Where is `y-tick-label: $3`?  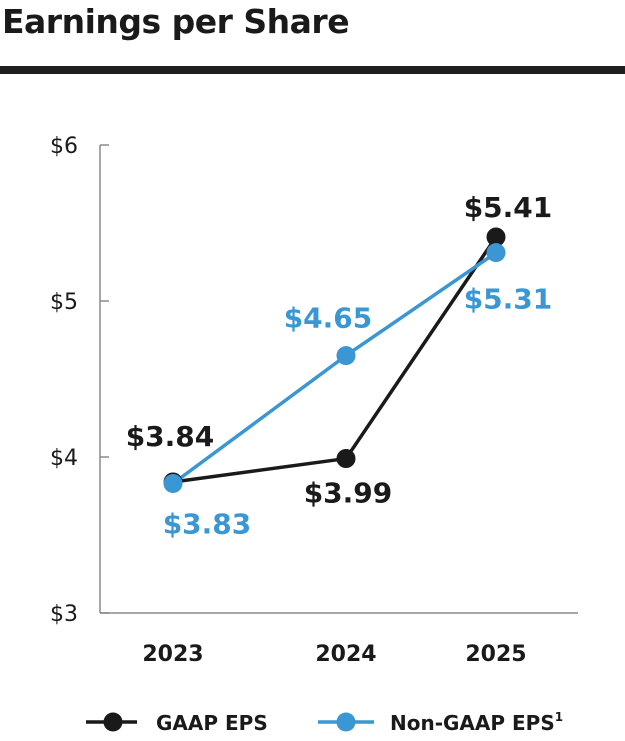 y-tick-label: $3 is located at coordinates (64, 614).